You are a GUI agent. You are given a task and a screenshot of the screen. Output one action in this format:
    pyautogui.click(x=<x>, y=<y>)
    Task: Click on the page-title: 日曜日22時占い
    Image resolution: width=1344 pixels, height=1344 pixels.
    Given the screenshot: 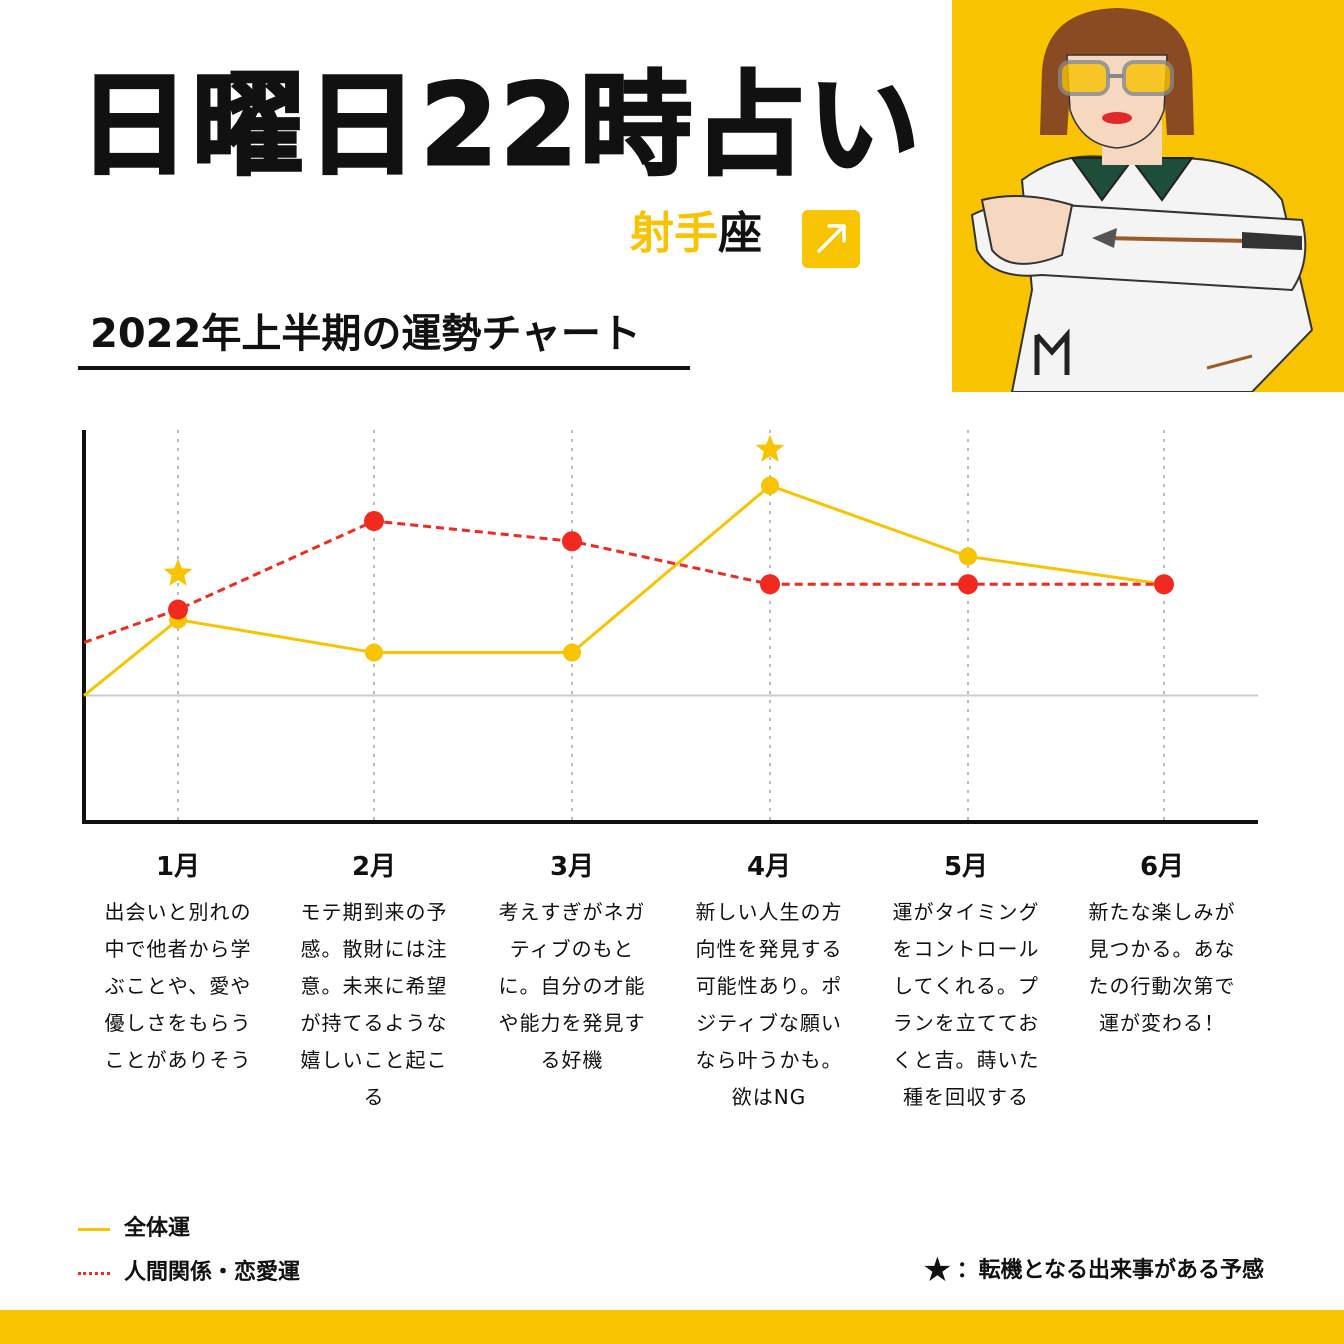 What is the action you would take?
    pyautogui.click(x=499, y=126)
    